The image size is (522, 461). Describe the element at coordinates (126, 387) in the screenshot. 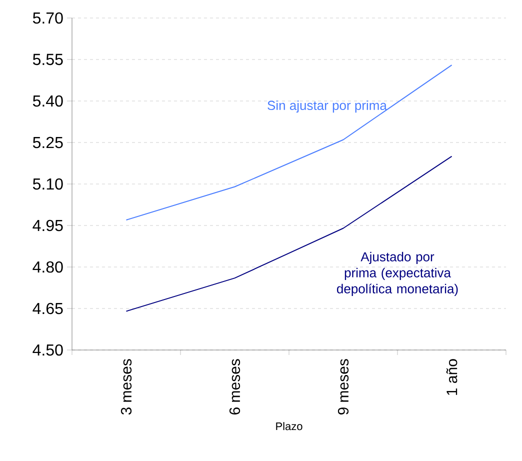

I see `x-tick-label: 3 meses` at that location.